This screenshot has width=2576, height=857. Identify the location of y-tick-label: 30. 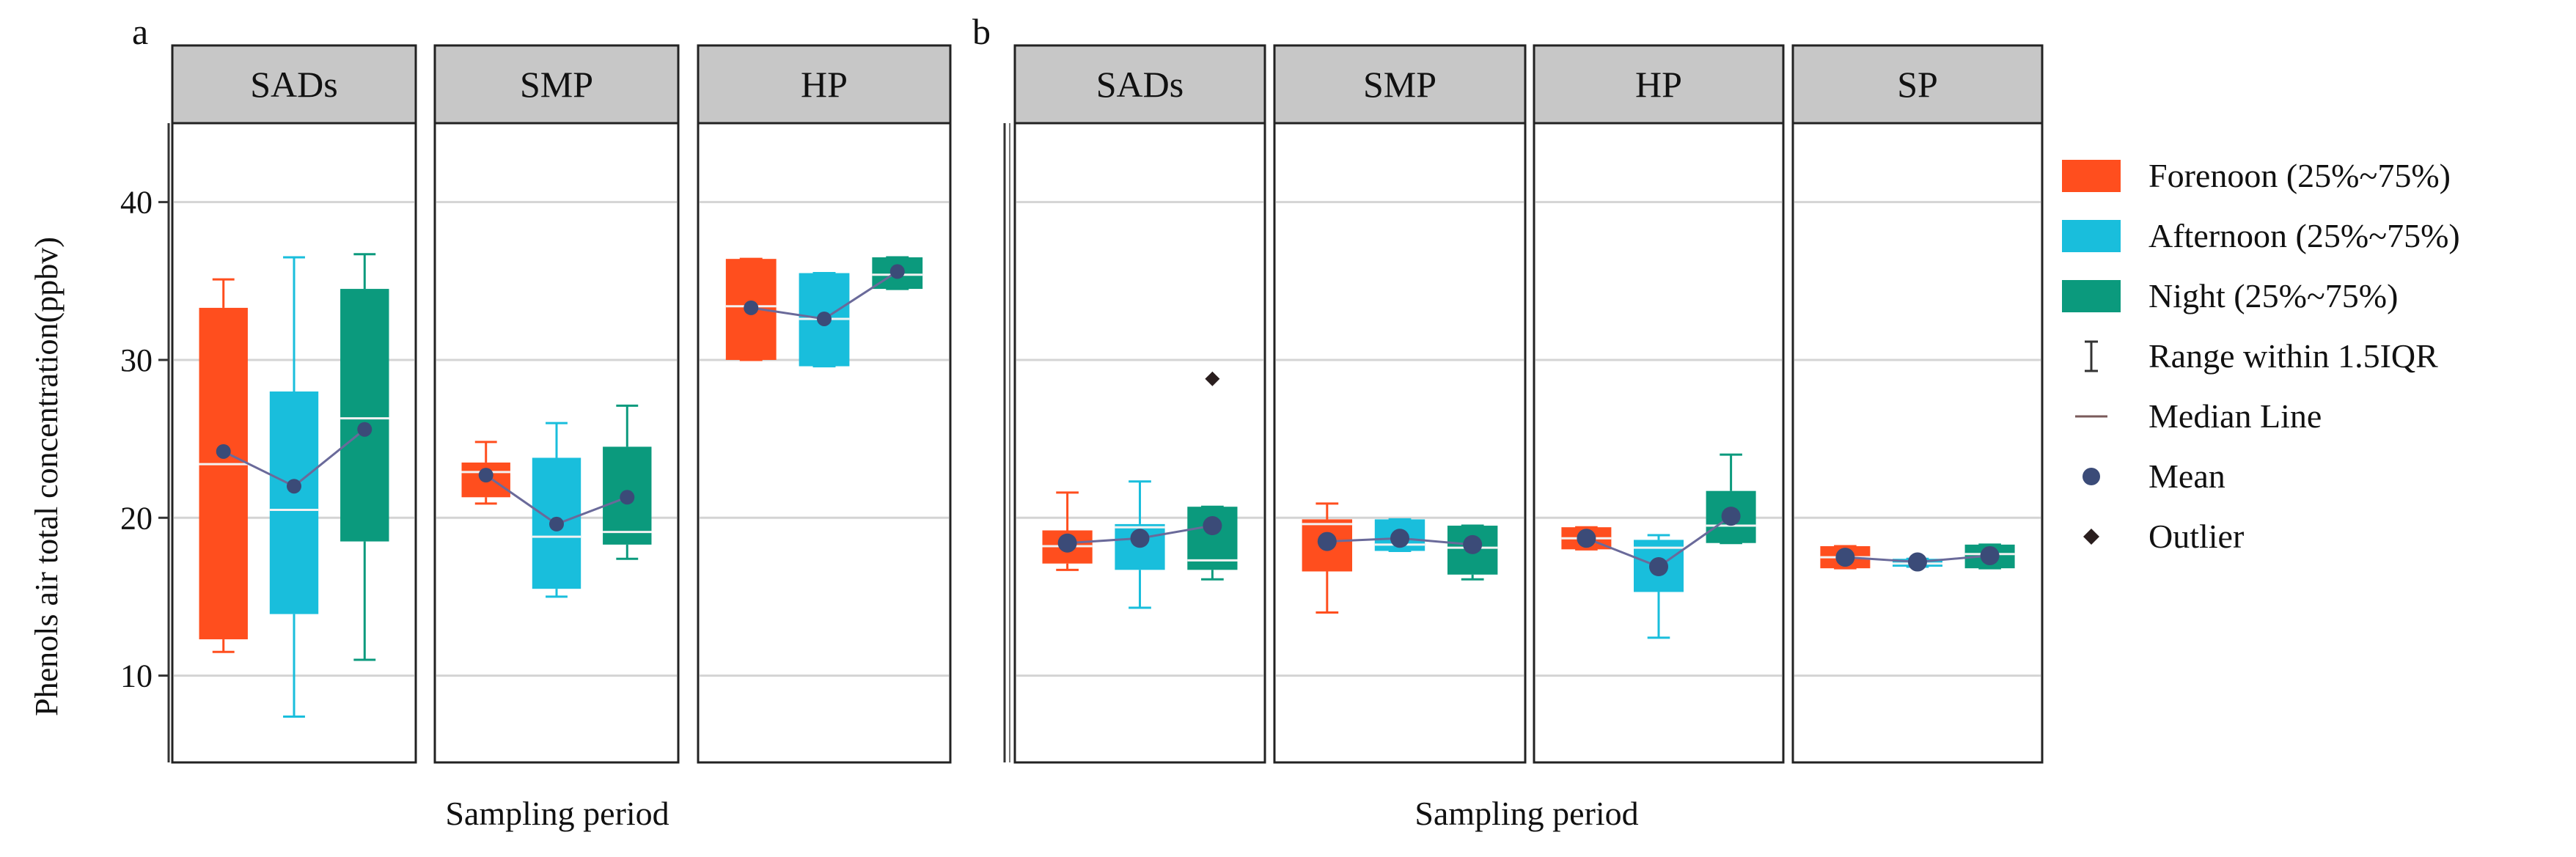
(136, 360).